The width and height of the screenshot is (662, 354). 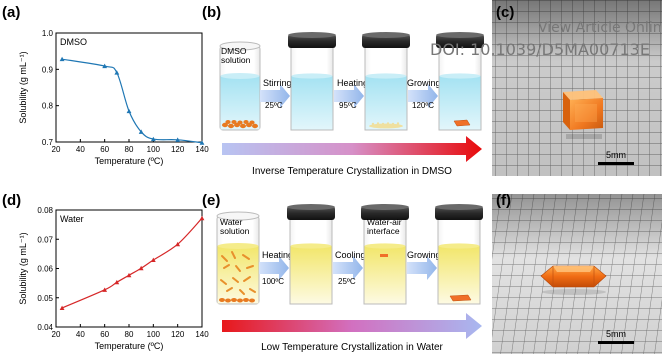 What do you see at coordinates (383, 231) in the screenshot?
I see `text-line: interface` at bounding box center [383, 231].